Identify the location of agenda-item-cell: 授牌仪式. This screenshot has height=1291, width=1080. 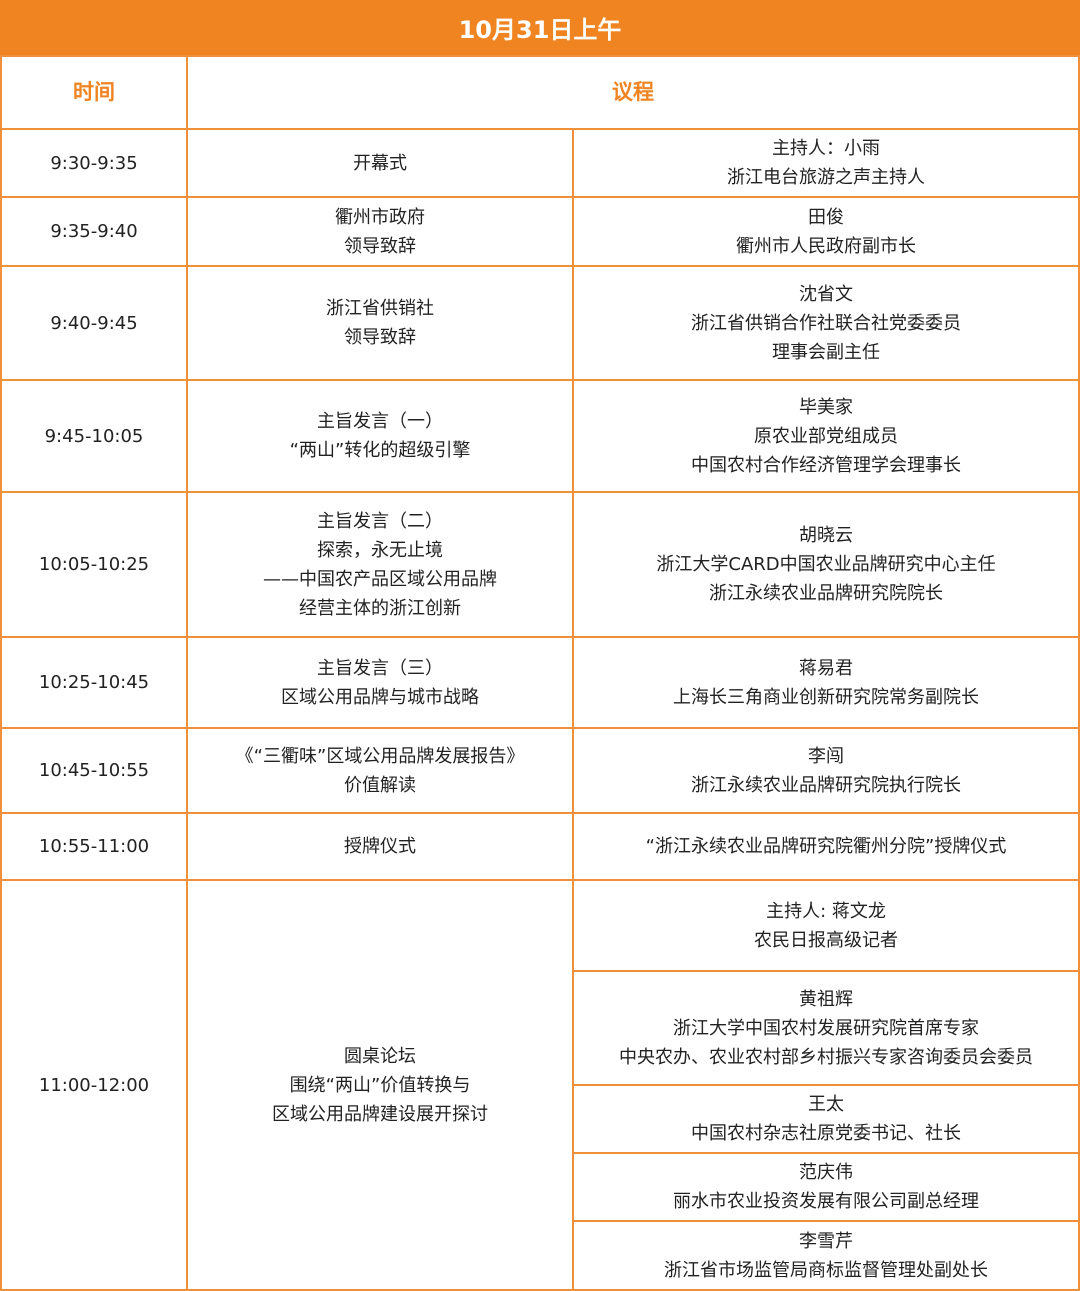
(380, 846).